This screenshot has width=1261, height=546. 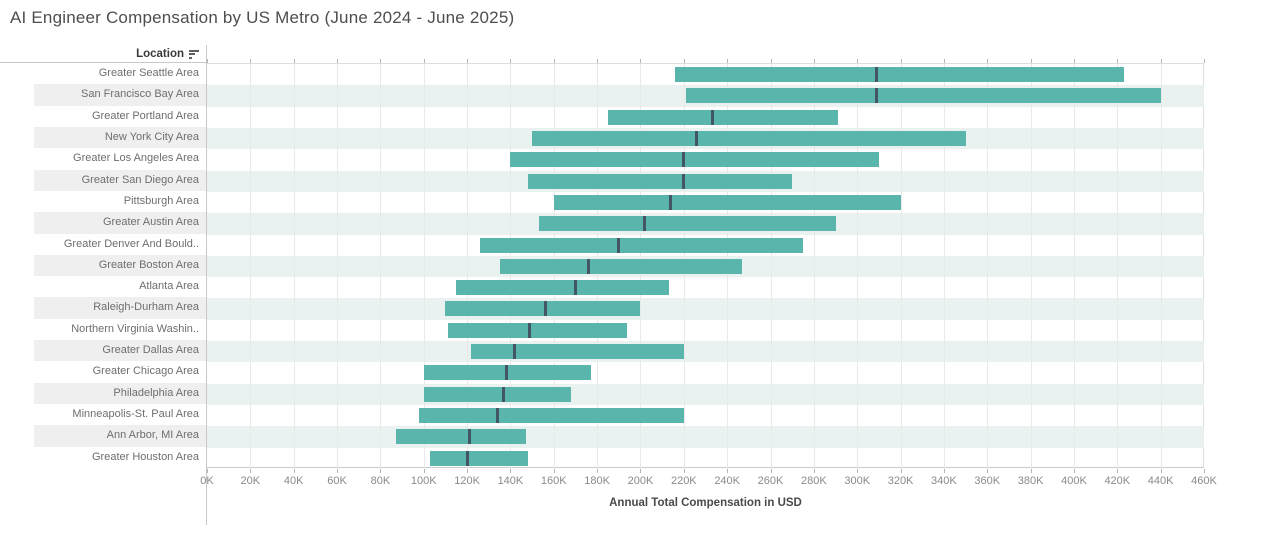 I want to click on x-tick-label: 220K, so click(x=683, y=481).